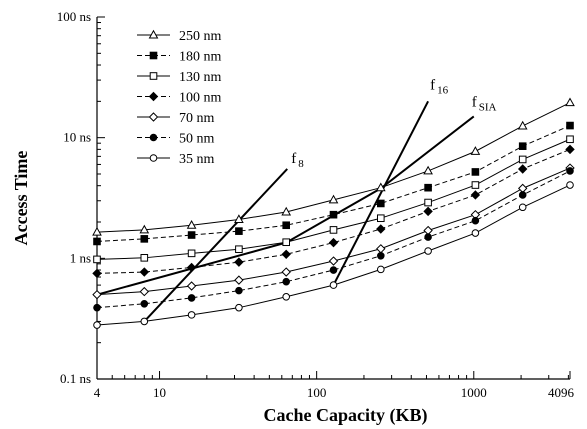  What do you see at coordinates (80, 257) in the screenshot?
I see `y-tick-label: 1 ns` at bounding box center [80, 257].